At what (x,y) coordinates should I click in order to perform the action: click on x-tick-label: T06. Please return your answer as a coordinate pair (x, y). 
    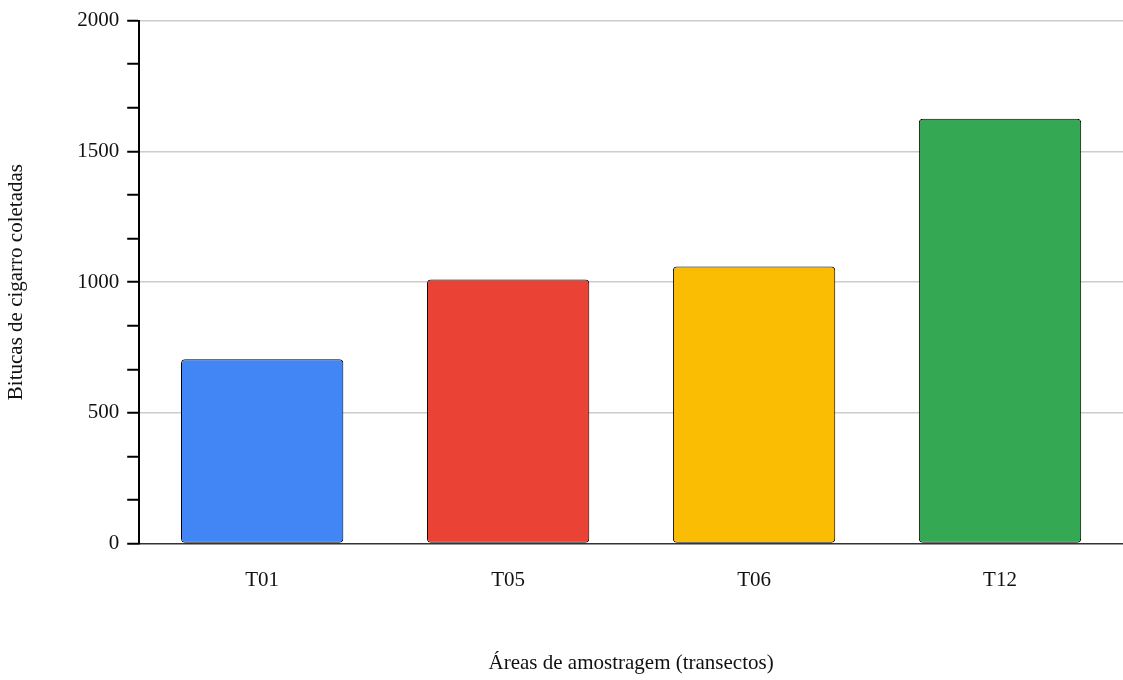
    Looking at the image, I should click on (754, 578).